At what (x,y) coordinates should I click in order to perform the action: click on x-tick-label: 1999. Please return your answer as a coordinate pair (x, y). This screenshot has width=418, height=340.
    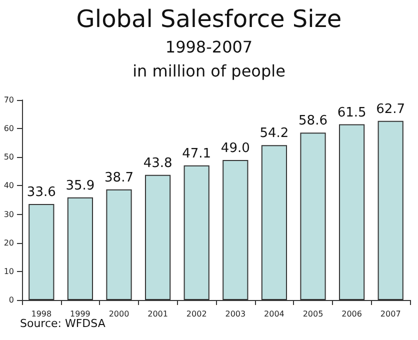
    Looking at the image, I should click on (80, 314).